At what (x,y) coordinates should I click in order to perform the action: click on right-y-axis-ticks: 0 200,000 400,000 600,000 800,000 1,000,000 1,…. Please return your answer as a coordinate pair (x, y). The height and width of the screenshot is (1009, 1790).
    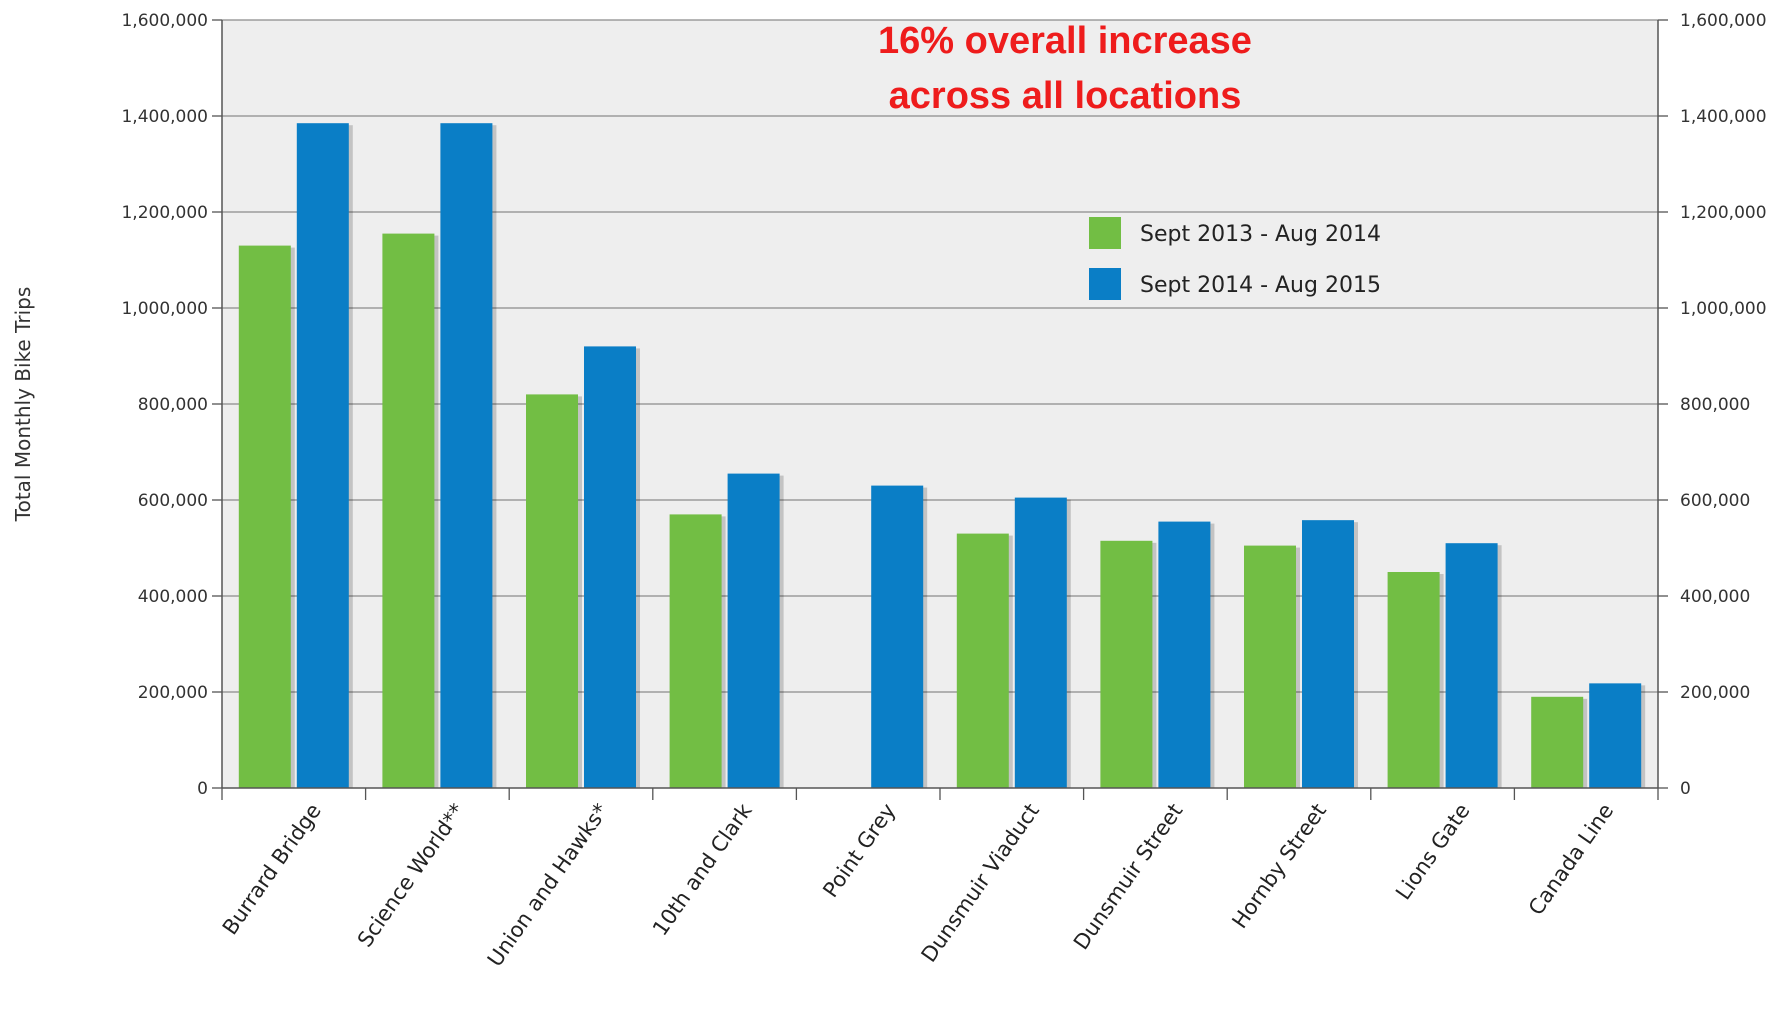
    Looking at the image, I should click on (1712, 405).